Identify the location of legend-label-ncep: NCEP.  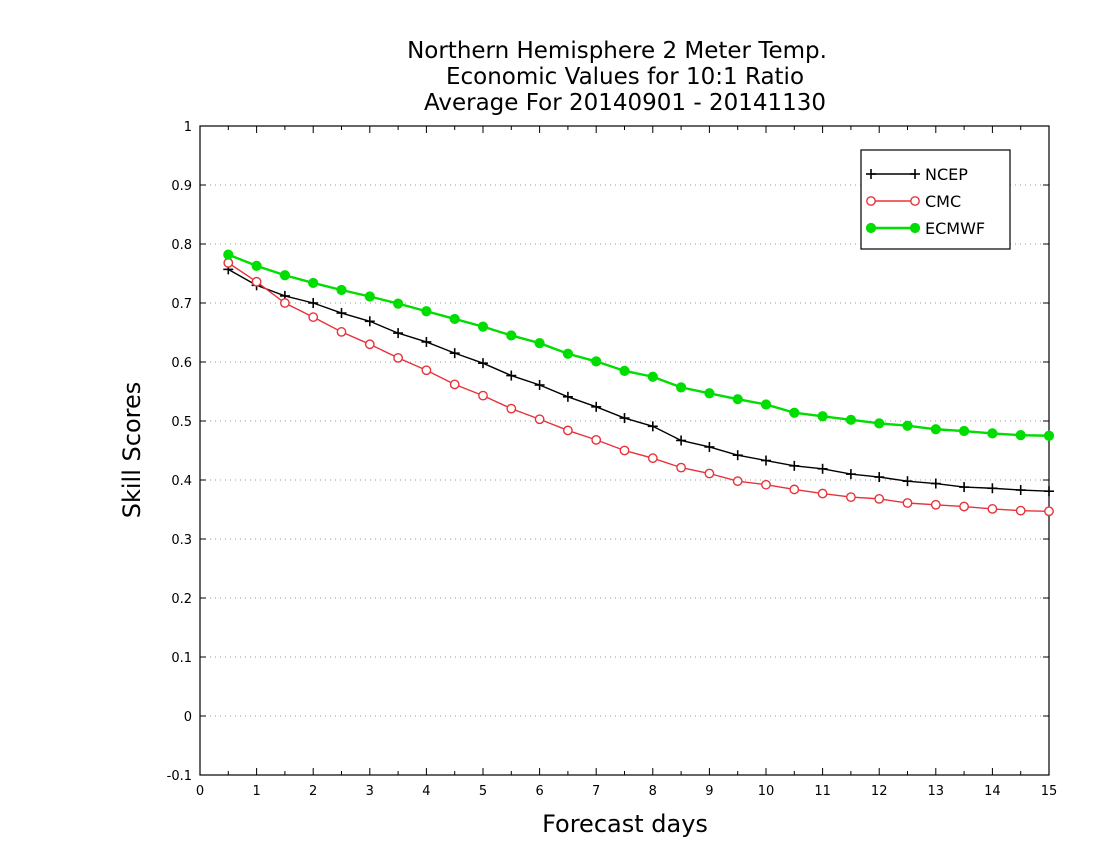
(946, 174).